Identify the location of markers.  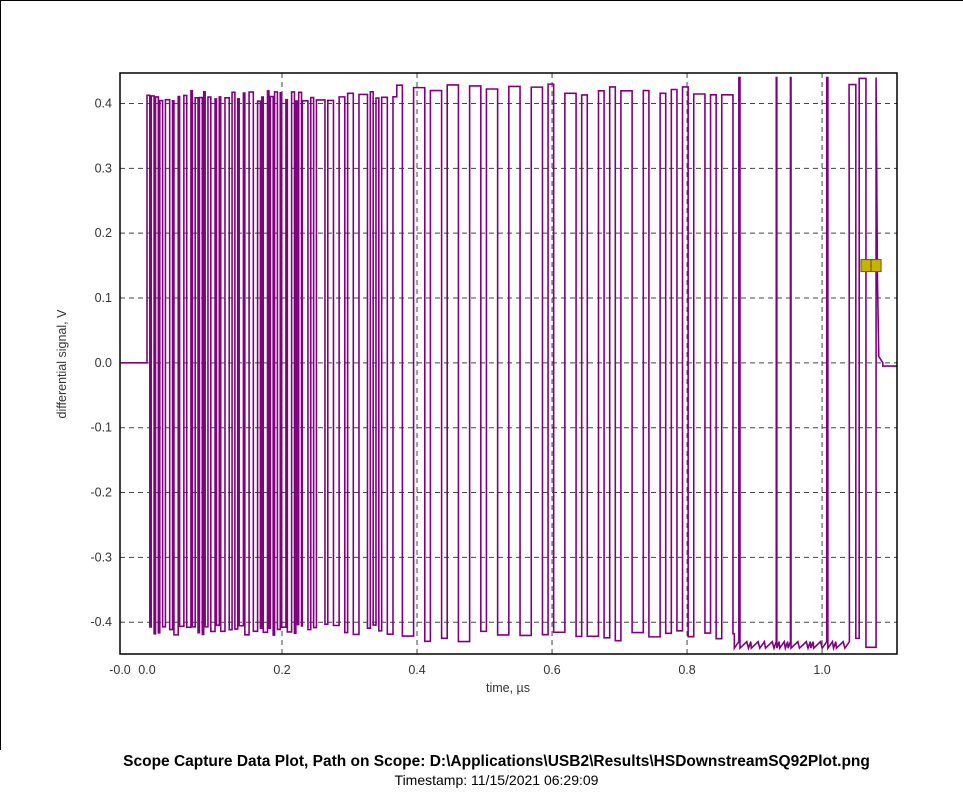
(871, 266).